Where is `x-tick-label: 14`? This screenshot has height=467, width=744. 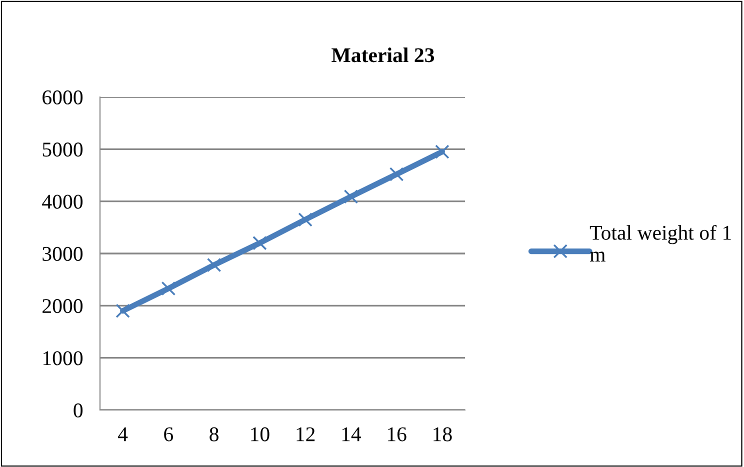
x-tick-label: 14 is located at coordinates (352, 434).